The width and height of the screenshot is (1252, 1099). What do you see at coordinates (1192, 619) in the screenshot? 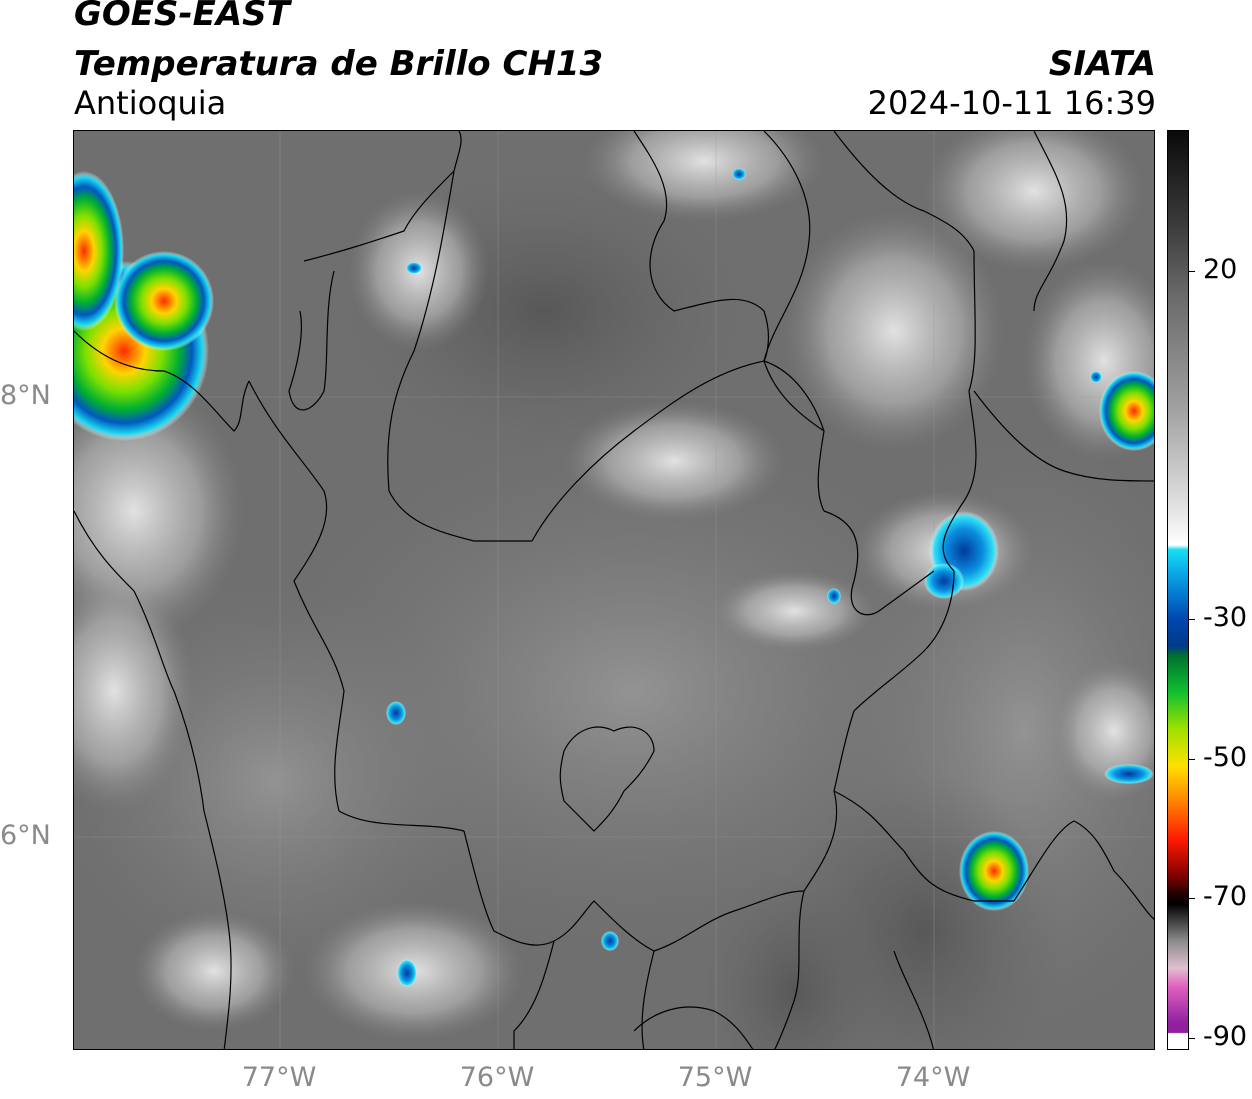
I see `colorbar-tick-neg30` at bounding box center [1192, 619].